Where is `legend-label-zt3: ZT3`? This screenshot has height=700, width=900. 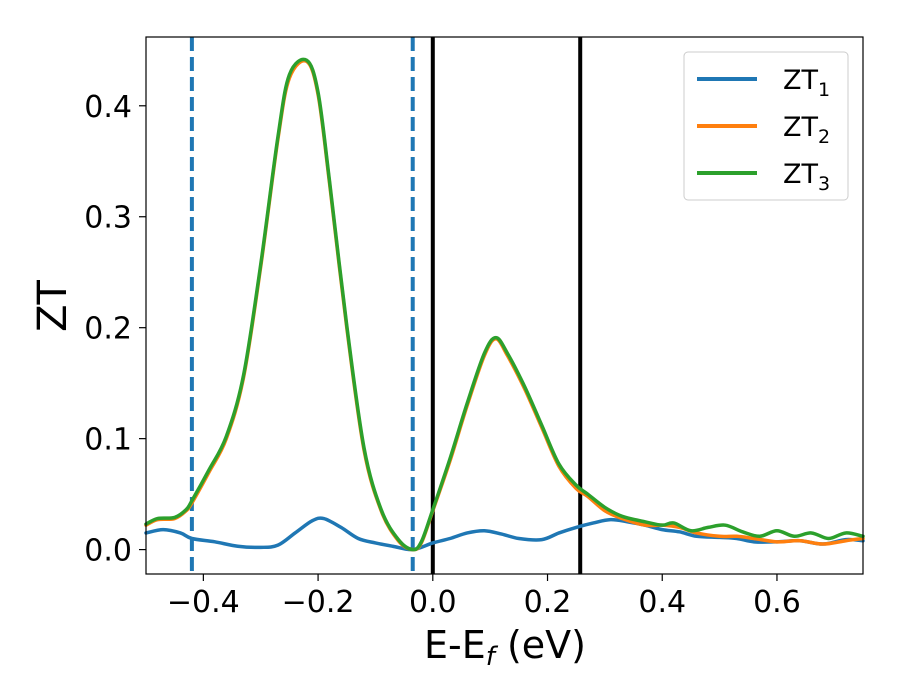
legend-label-zt3: ZT3 is located at coordinates (806, 177).